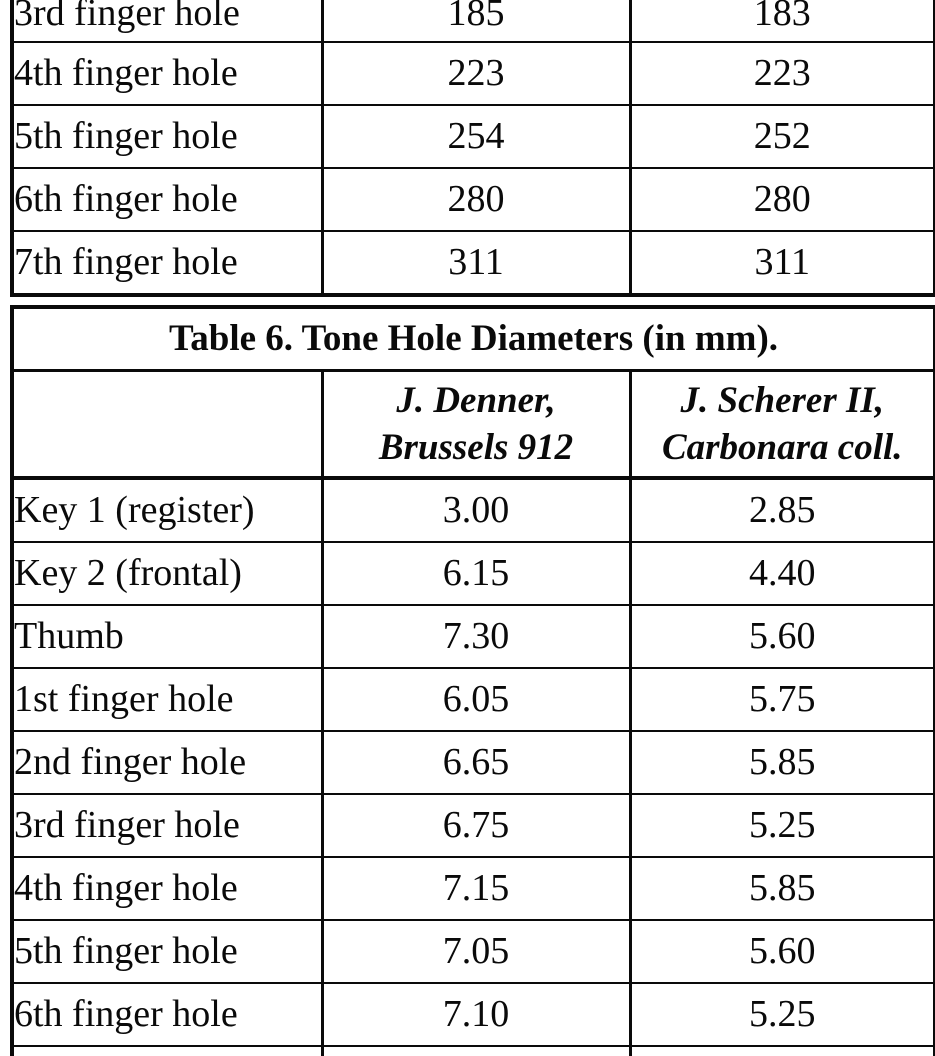 Image resolution: width=935 pixels, height=1056 pixels. Describe the element at coordinates (781, 263) in the screenshot. I see `scherer-value: 311` at that location.